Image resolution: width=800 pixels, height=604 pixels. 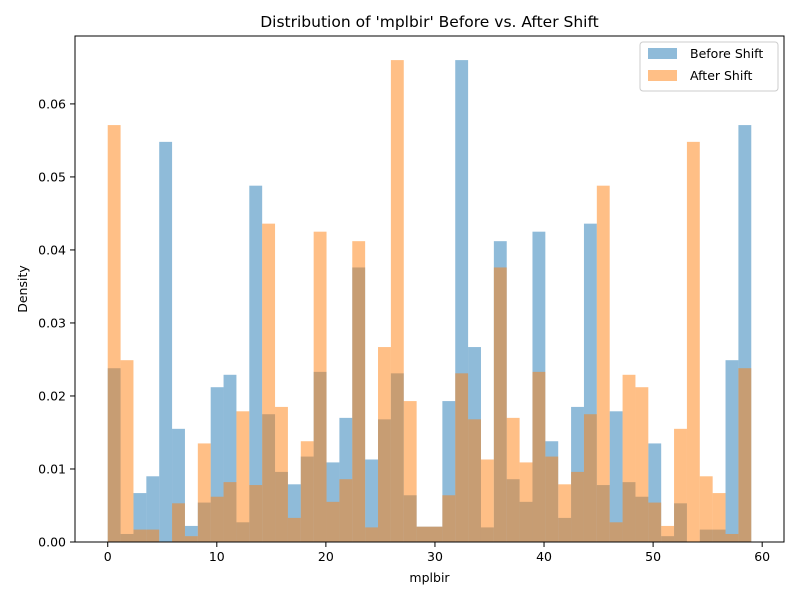 I want to click on y-axis: 0.00 0.01 0.02 0.03 0.04 0.05 0.06, so click(x=56, y=323).